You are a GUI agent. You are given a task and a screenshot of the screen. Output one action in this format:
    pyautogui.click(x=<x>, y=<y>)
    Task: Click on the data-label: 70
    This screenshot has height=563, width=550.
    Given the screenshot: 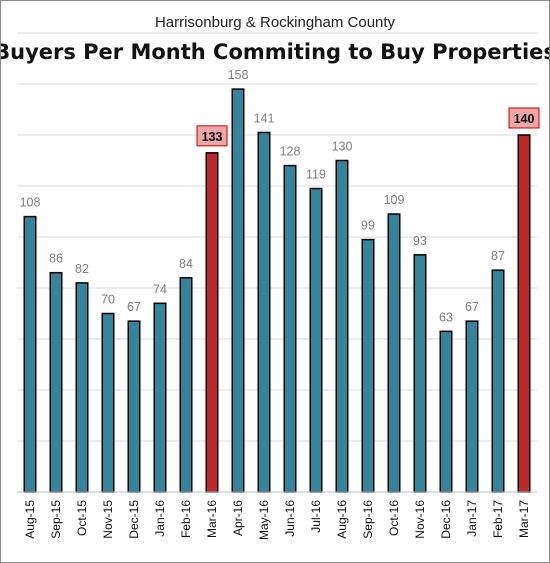 What is the action you would take?
    pyautogui.click(x=108, y=300)
    